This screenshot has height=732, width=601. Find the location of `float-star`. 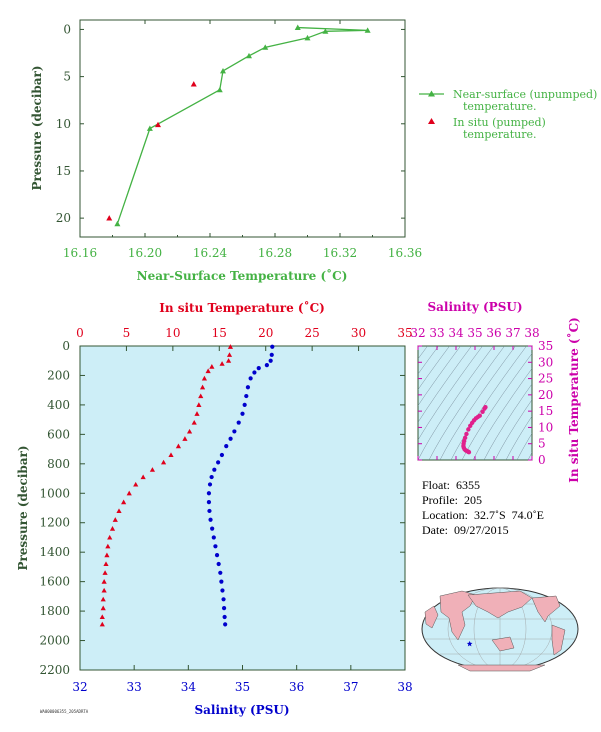

float-star is located at coordinates (469, 643).